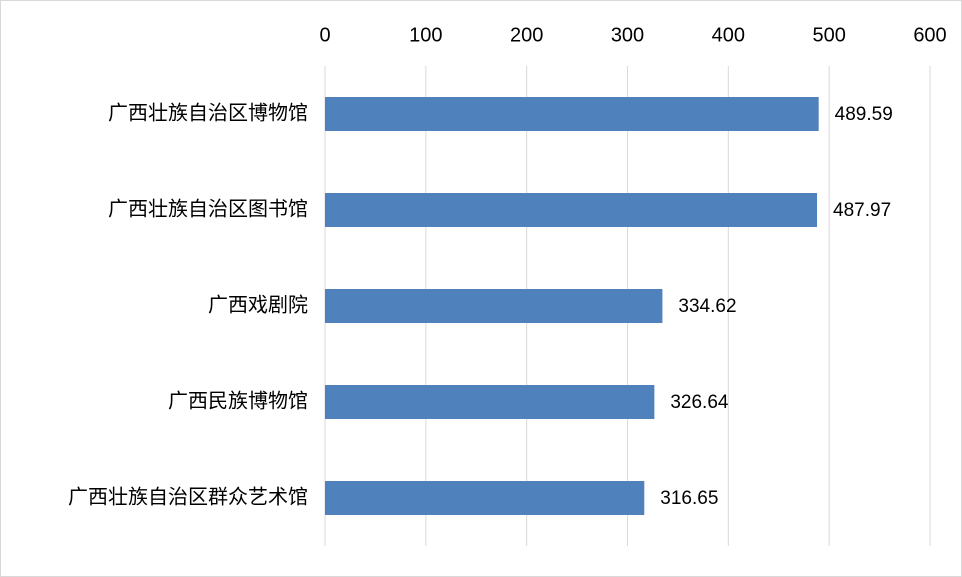 The height and width of the screenshot is (577, 962). Describe the element at coordinates (689, 498) in the screenshot. I see `data-label: 316.65` at that location.